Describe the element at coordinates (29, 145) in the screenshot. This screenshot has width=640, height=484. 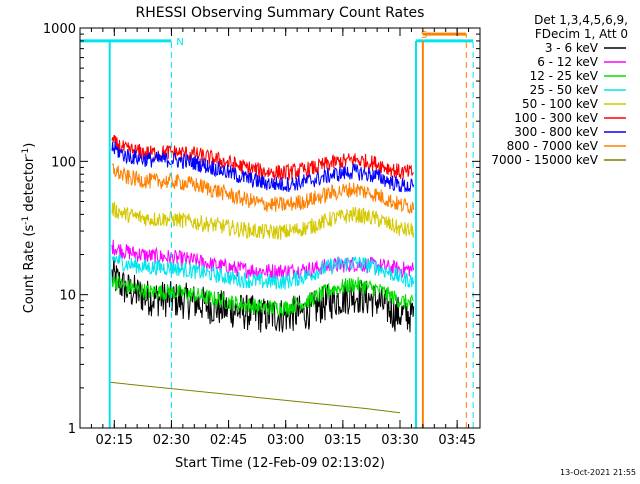
I see `y-axis-label-part: )` at that location.